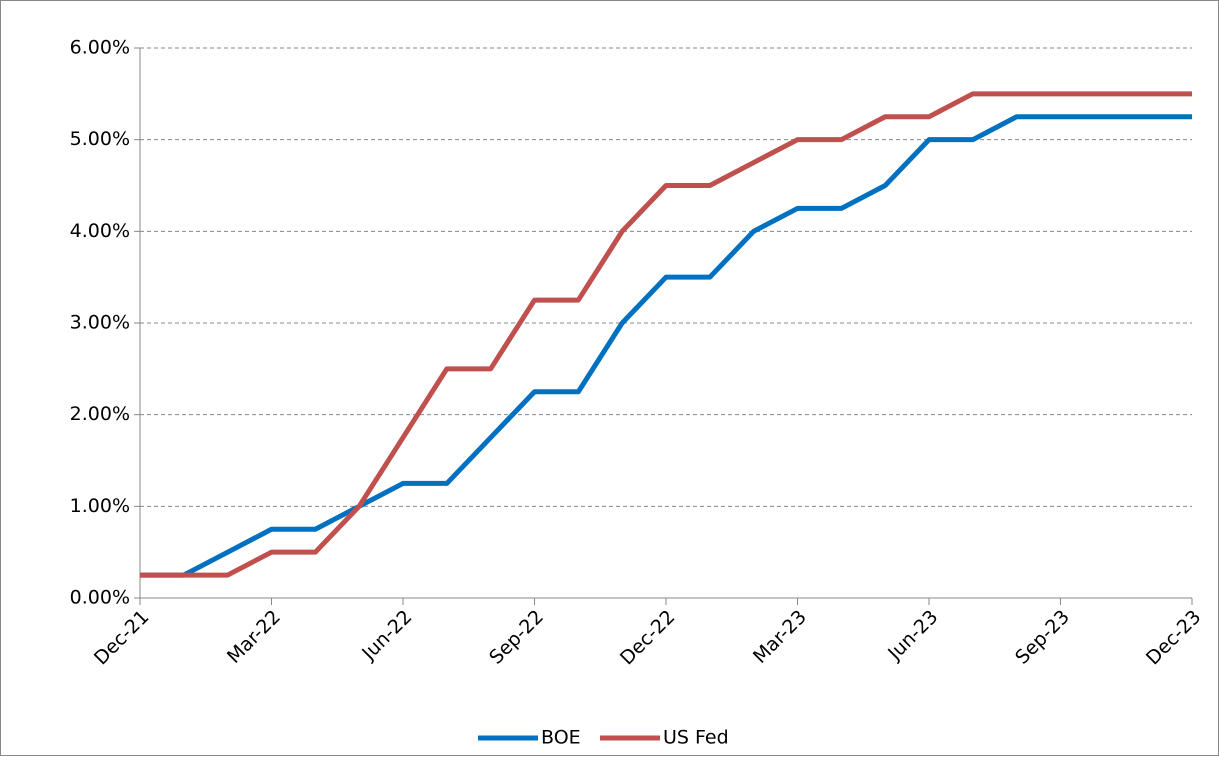  Describe the element at coordinates (100, 506) in the screenshot. I see `y-tick-label: 1.00%` at that location.